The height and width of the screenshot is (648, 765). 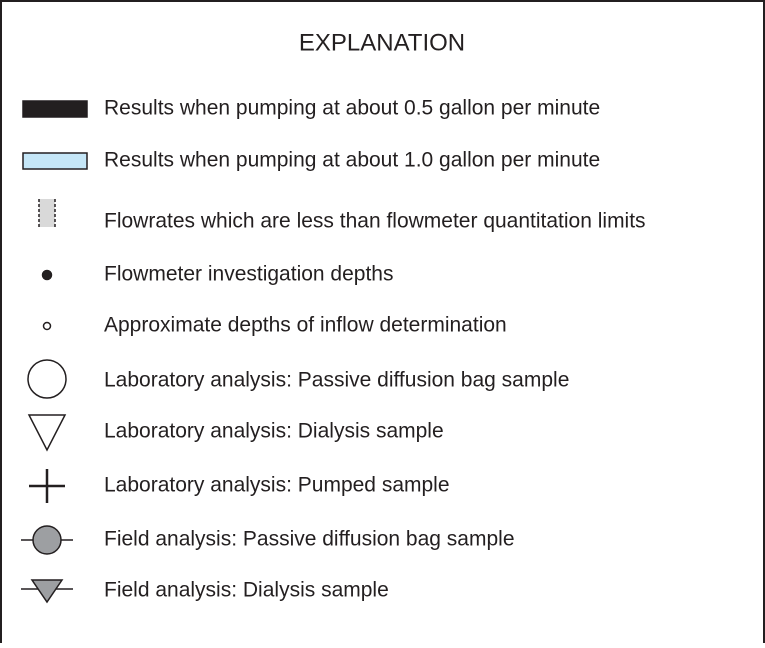 I want to click on symbol-triangle, so click(x=47, y=433).